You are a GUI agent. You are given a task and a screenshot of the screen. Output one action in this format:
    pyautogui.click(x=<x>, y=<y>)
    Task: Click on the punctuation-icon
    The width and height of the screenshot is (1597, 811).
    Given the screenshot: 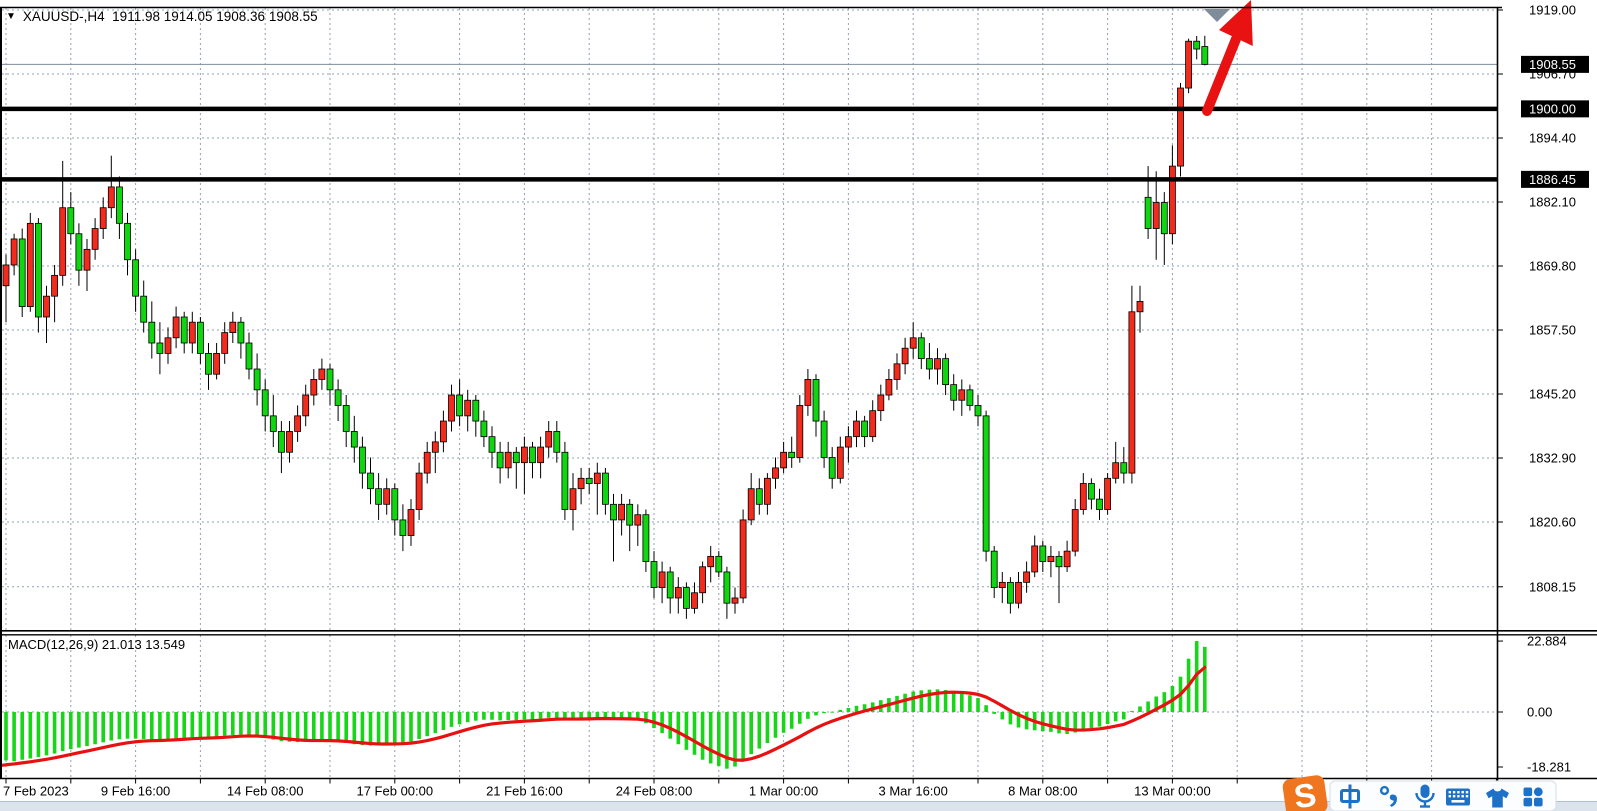 What is the action you would take?
    pyautogui.click(x=1388, y=796)
    